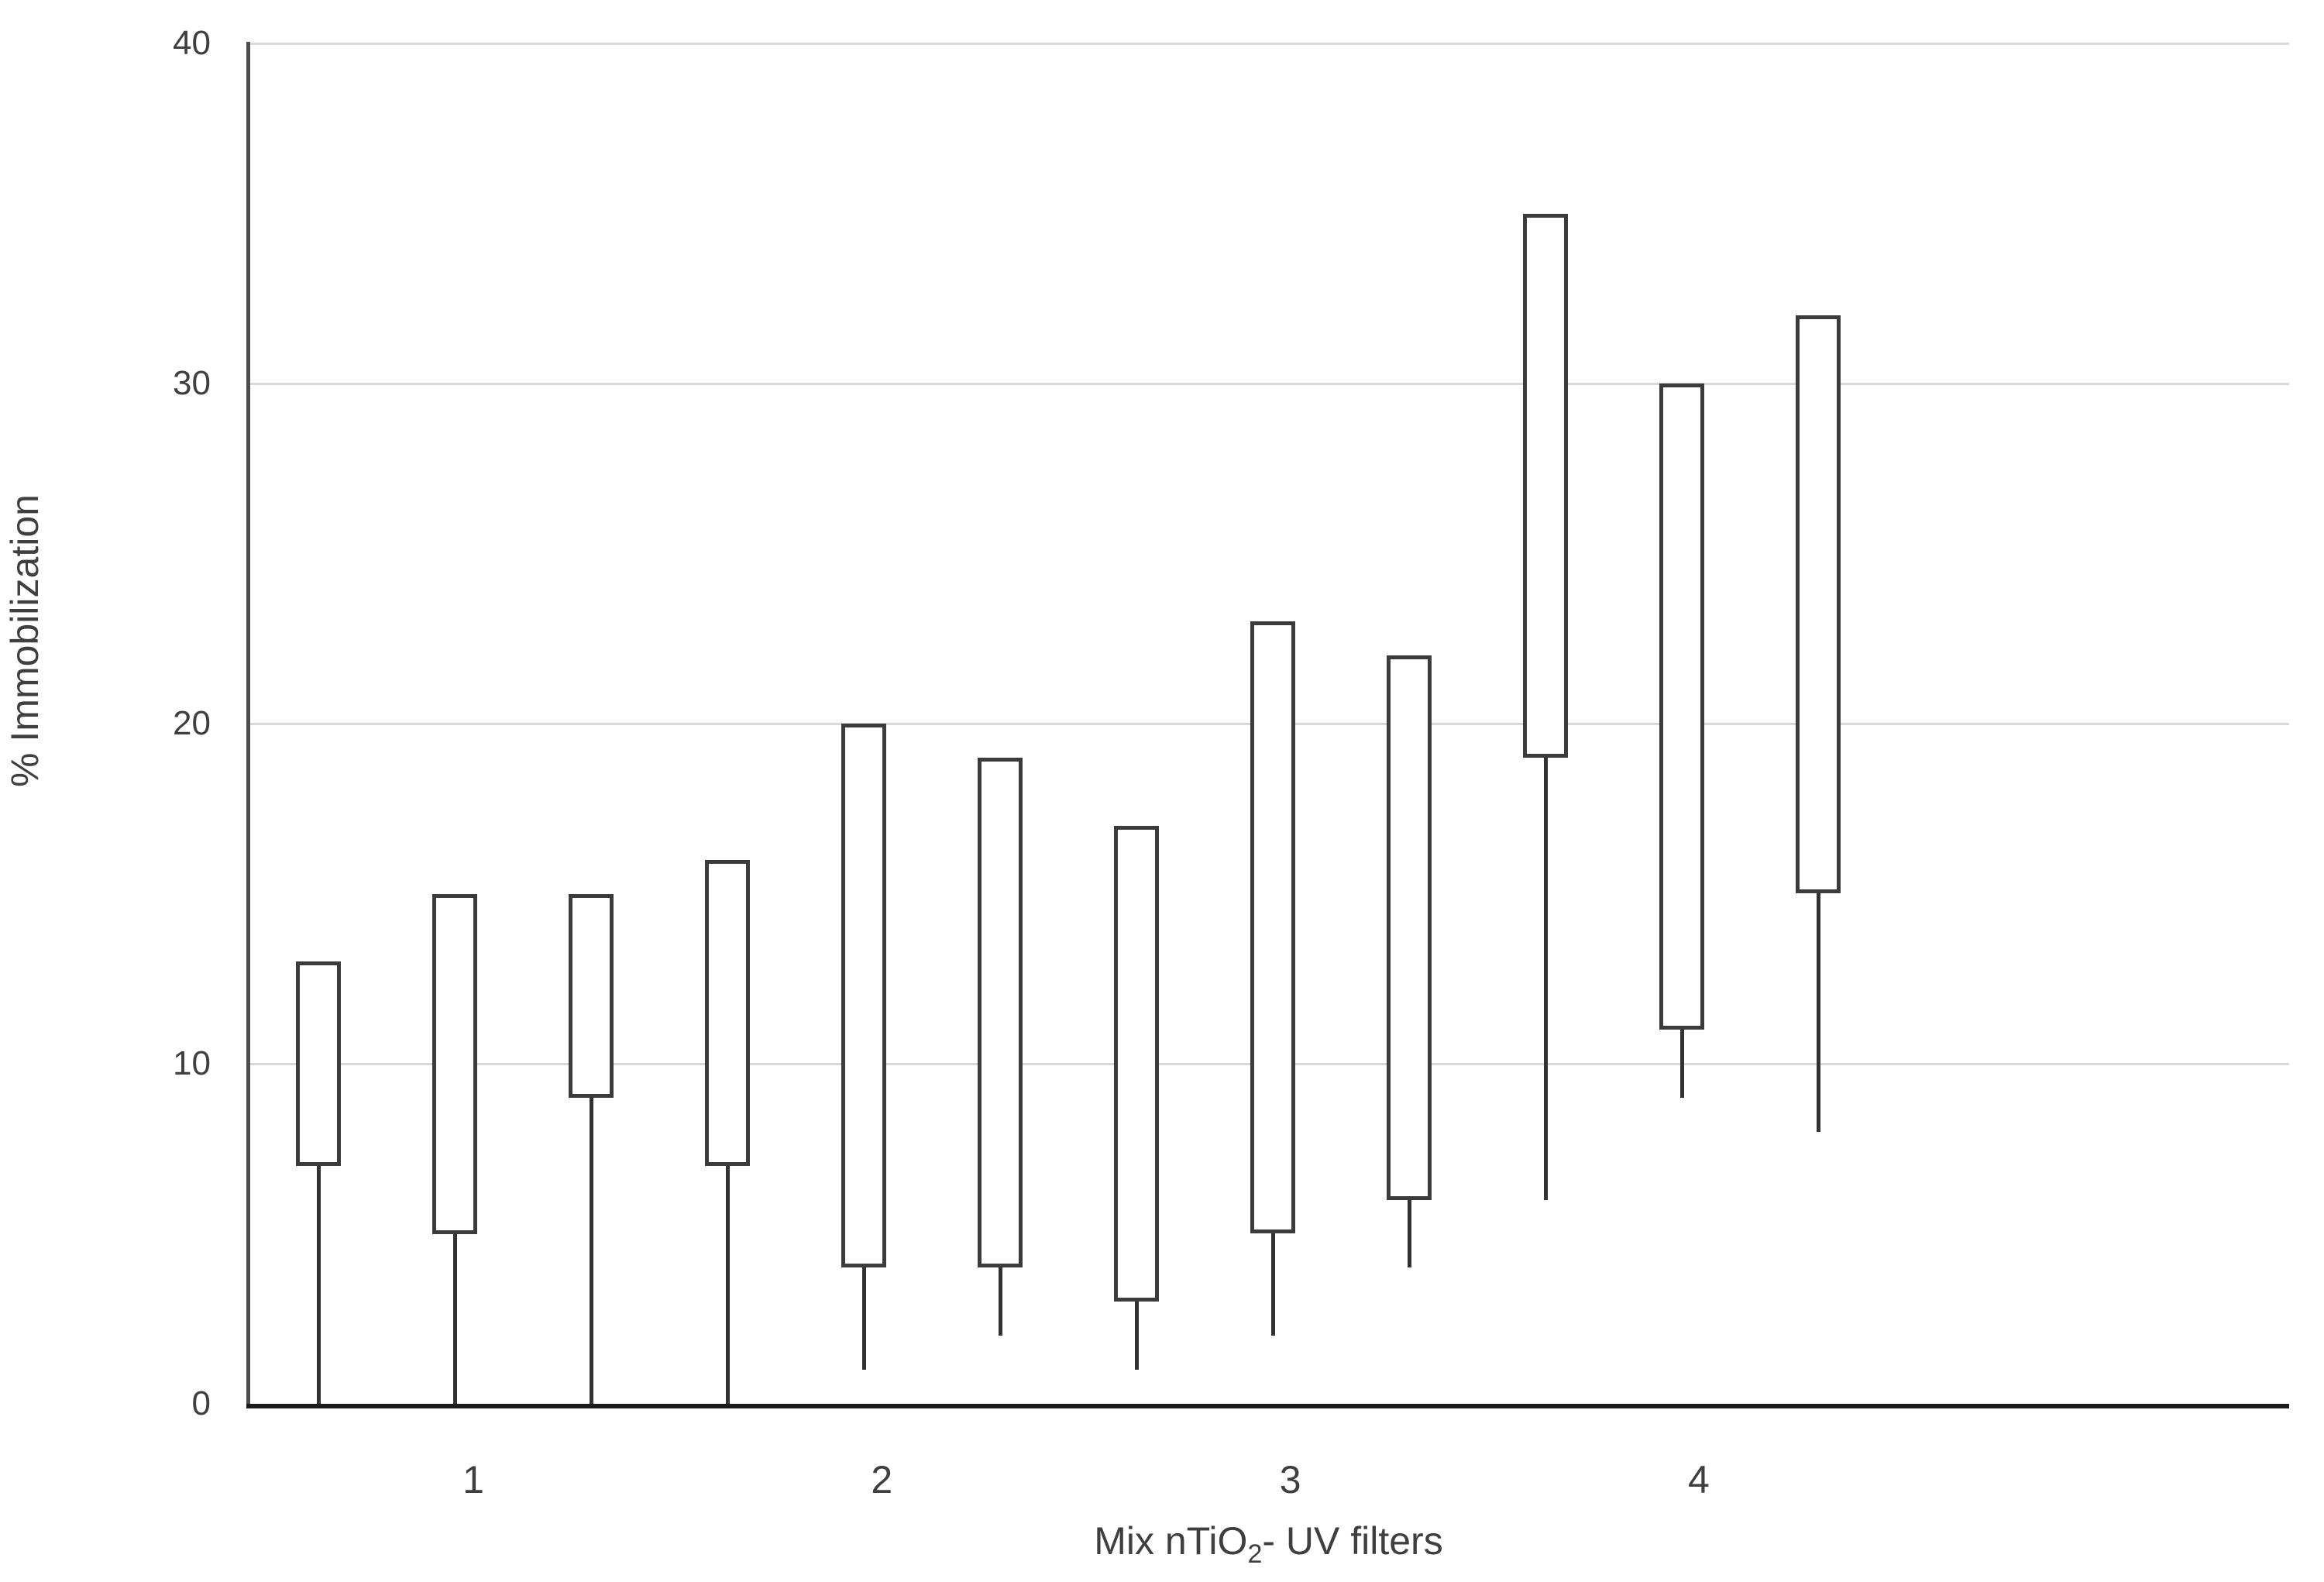 The image size is (2324, 1582). What do you see at coordinates (1000, 1301) in the screenshot?
I see `whisker-mix2-bar3` at bounding box center [1000, 1301].